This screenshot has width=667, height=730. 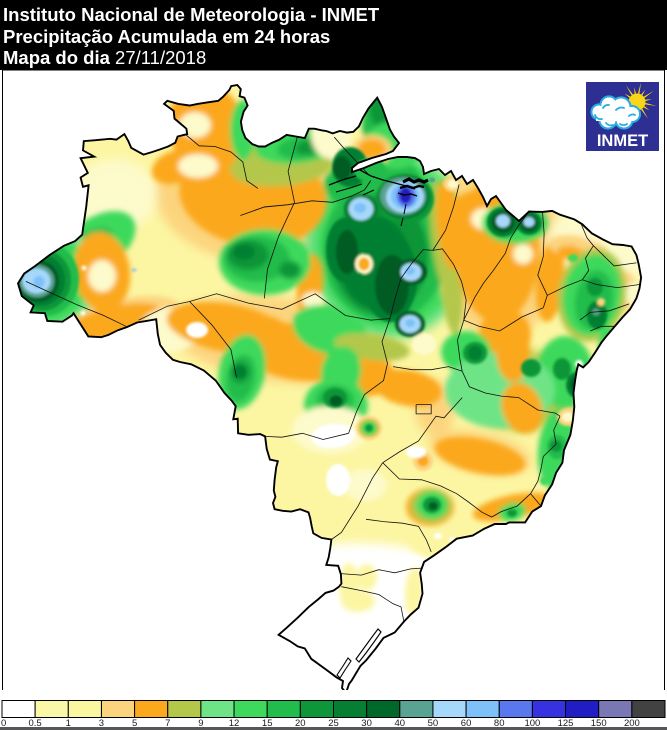 I want to click on svg-text: 125, so click(x=566, y=723).